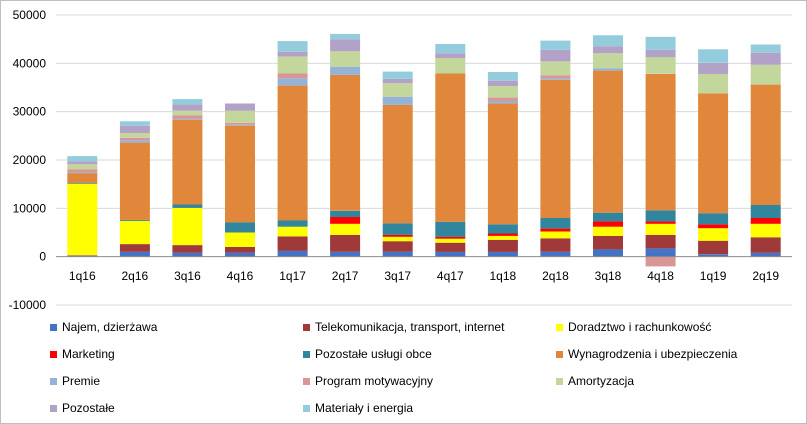 Image resolution: width=807 pixels, height=424 pixels. I want to click on x-tick-label: 2q19, so click(765, 276).